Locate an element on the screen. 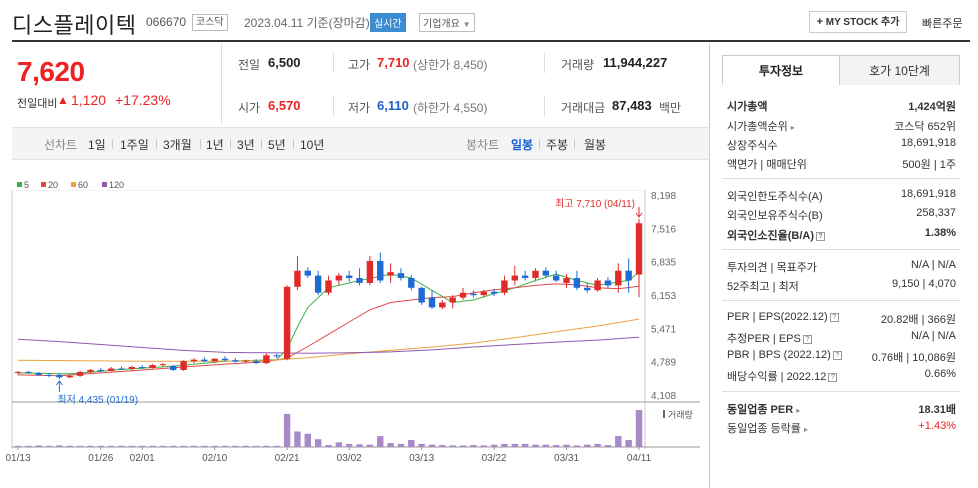 The width and height of the screenshot is (978, 488). tab-invest-info: 투자정보 is located at coordinates (781, 70).